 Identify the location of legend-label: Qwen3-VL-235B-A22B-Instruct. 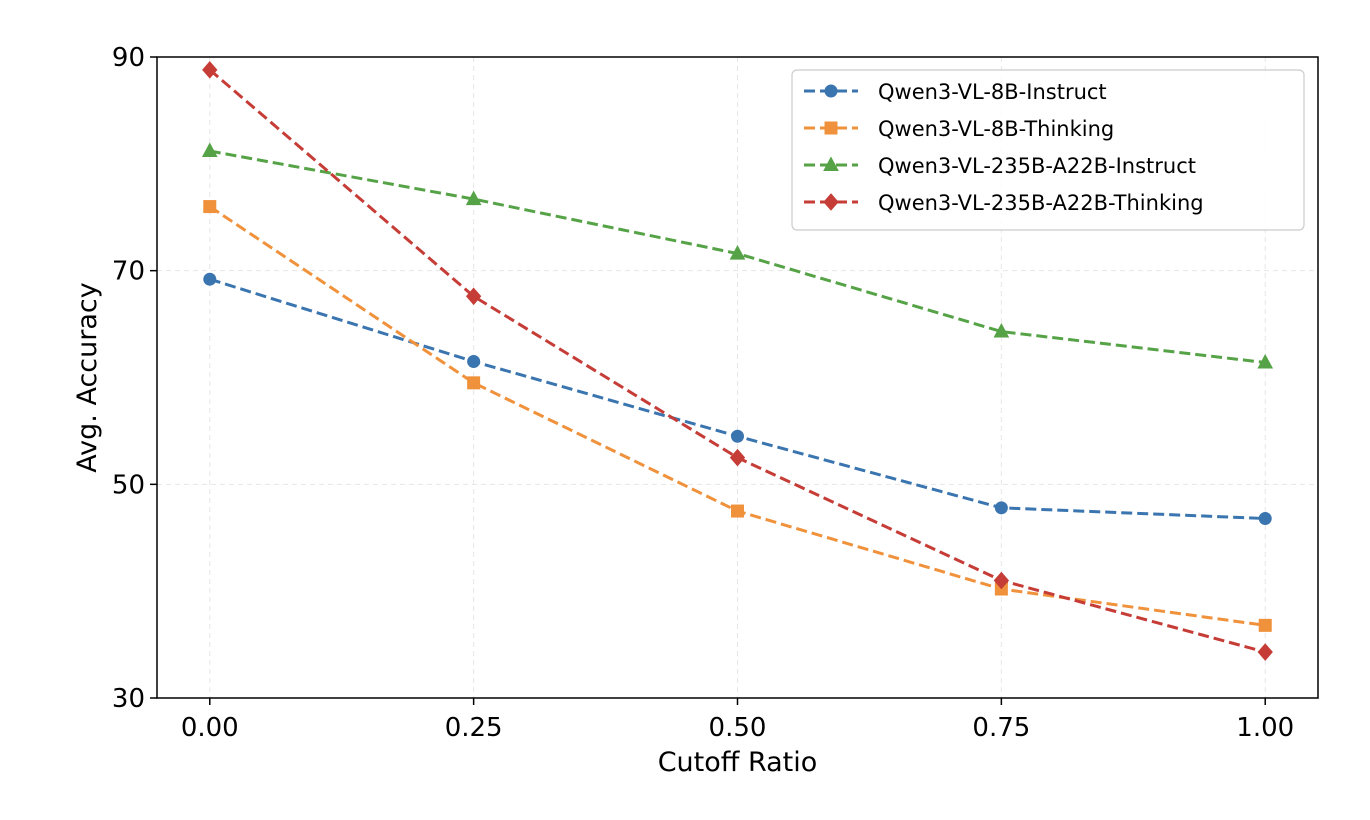
(1037, 166).